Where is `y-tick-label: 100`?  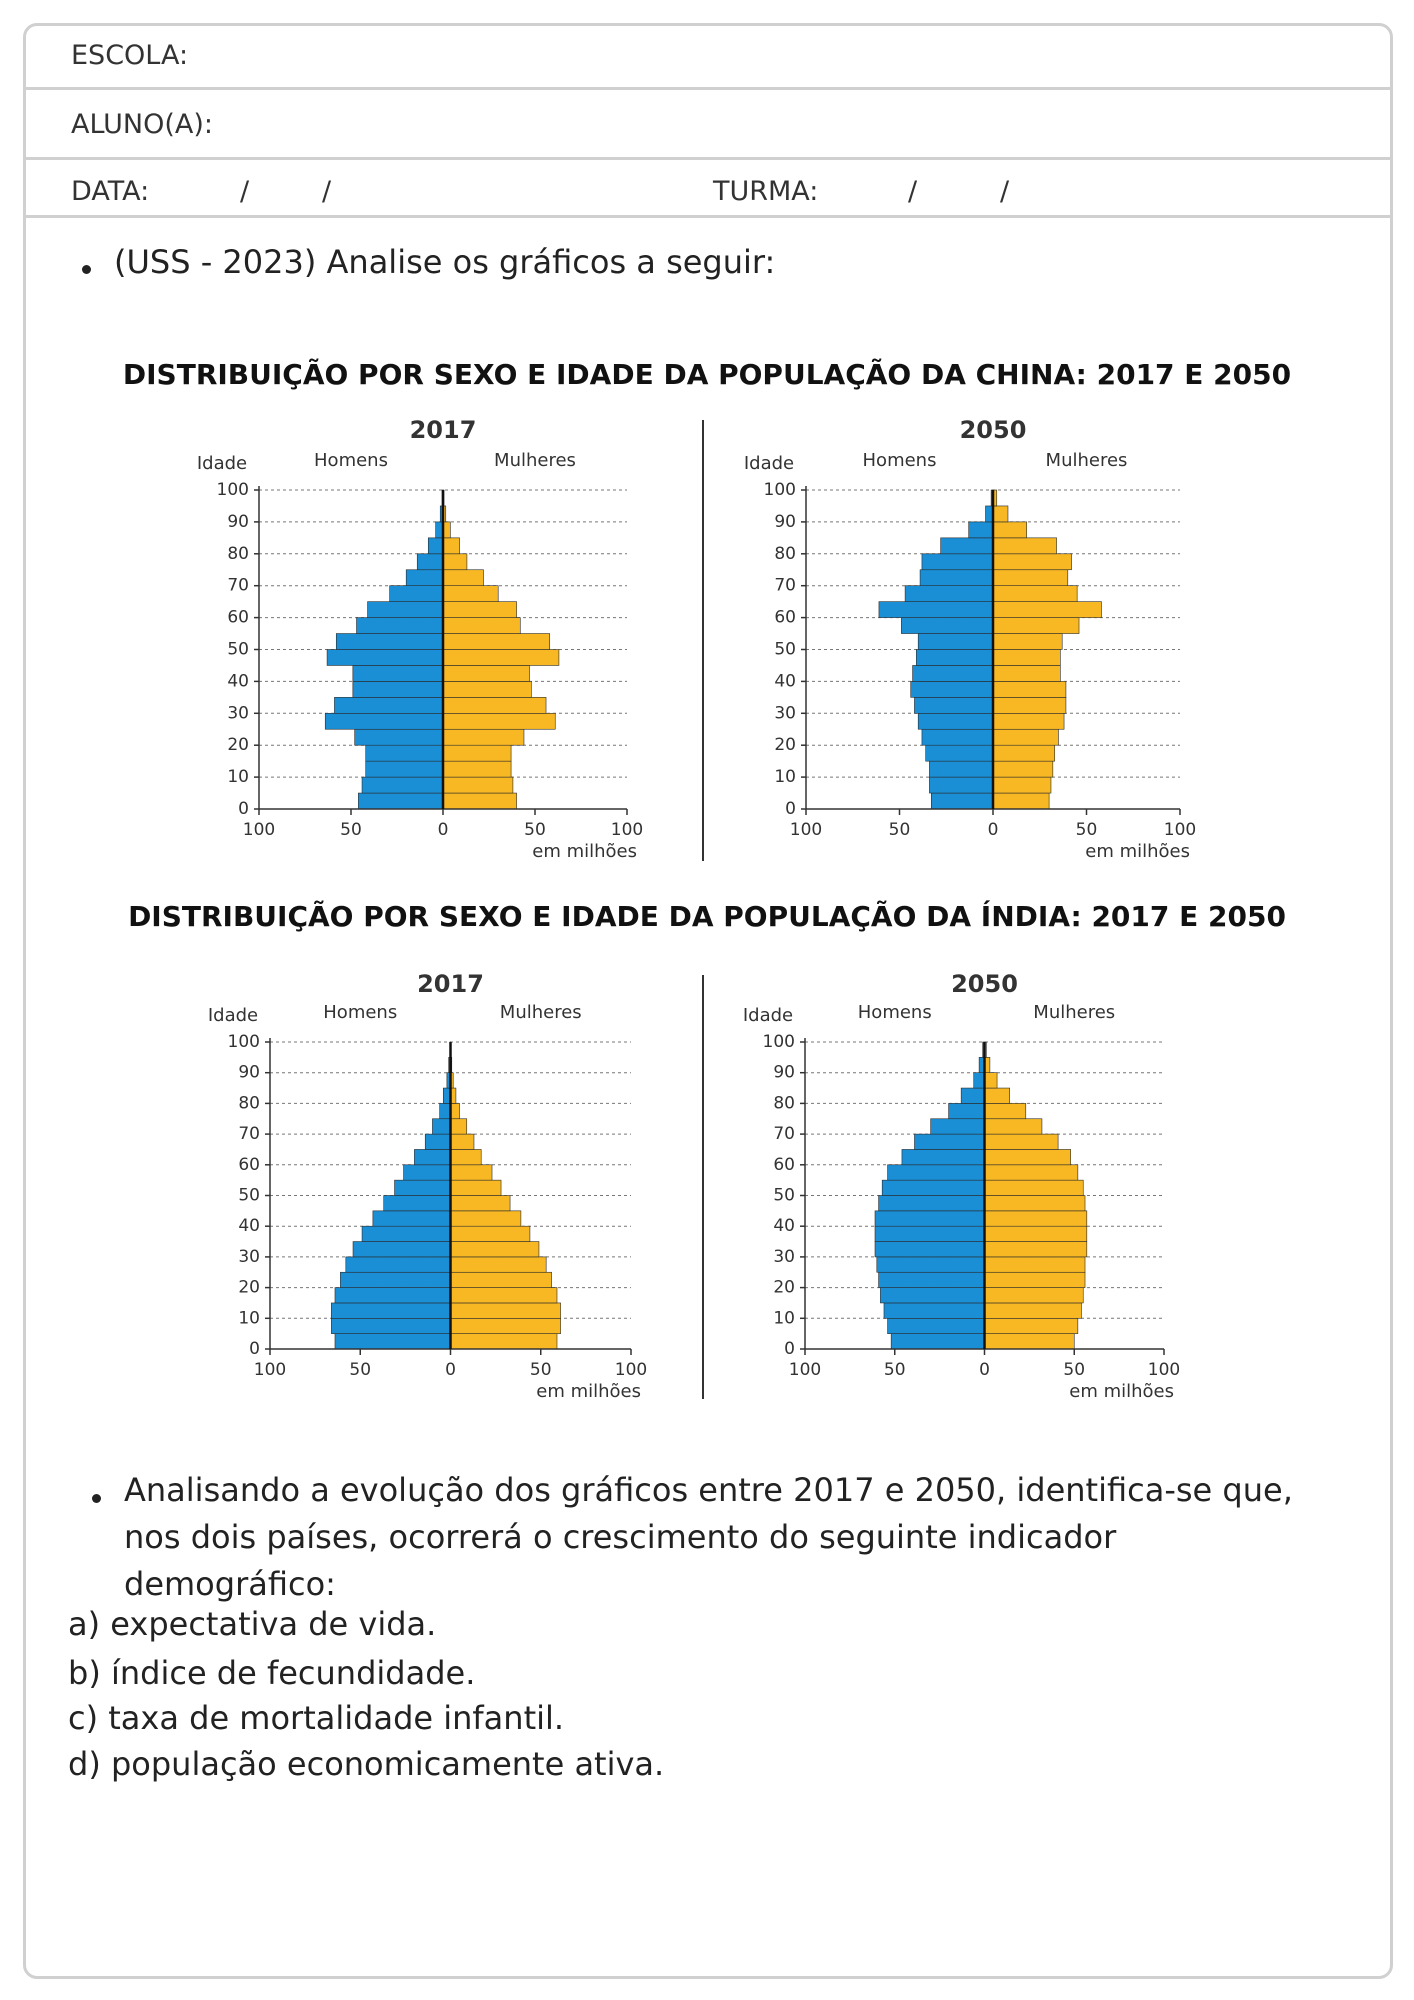
y-tick-label: 100 is located at coordinates (233, 490).